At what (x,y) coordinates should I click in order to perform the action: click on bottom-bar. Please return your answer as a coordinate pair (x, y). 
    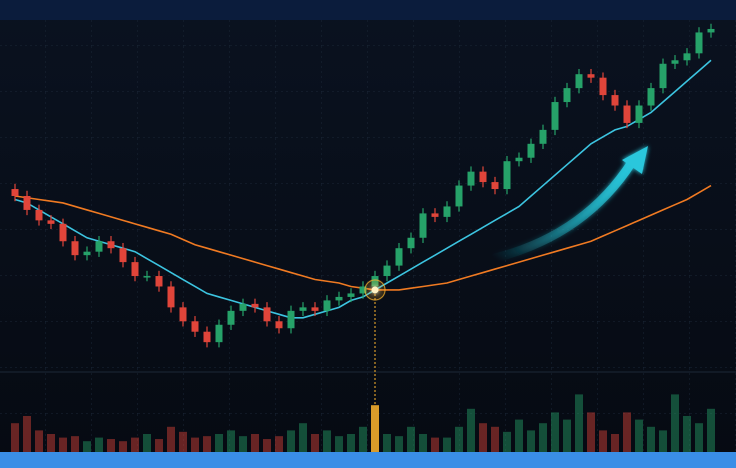
    Looking at the image, I should click on (368, 460).